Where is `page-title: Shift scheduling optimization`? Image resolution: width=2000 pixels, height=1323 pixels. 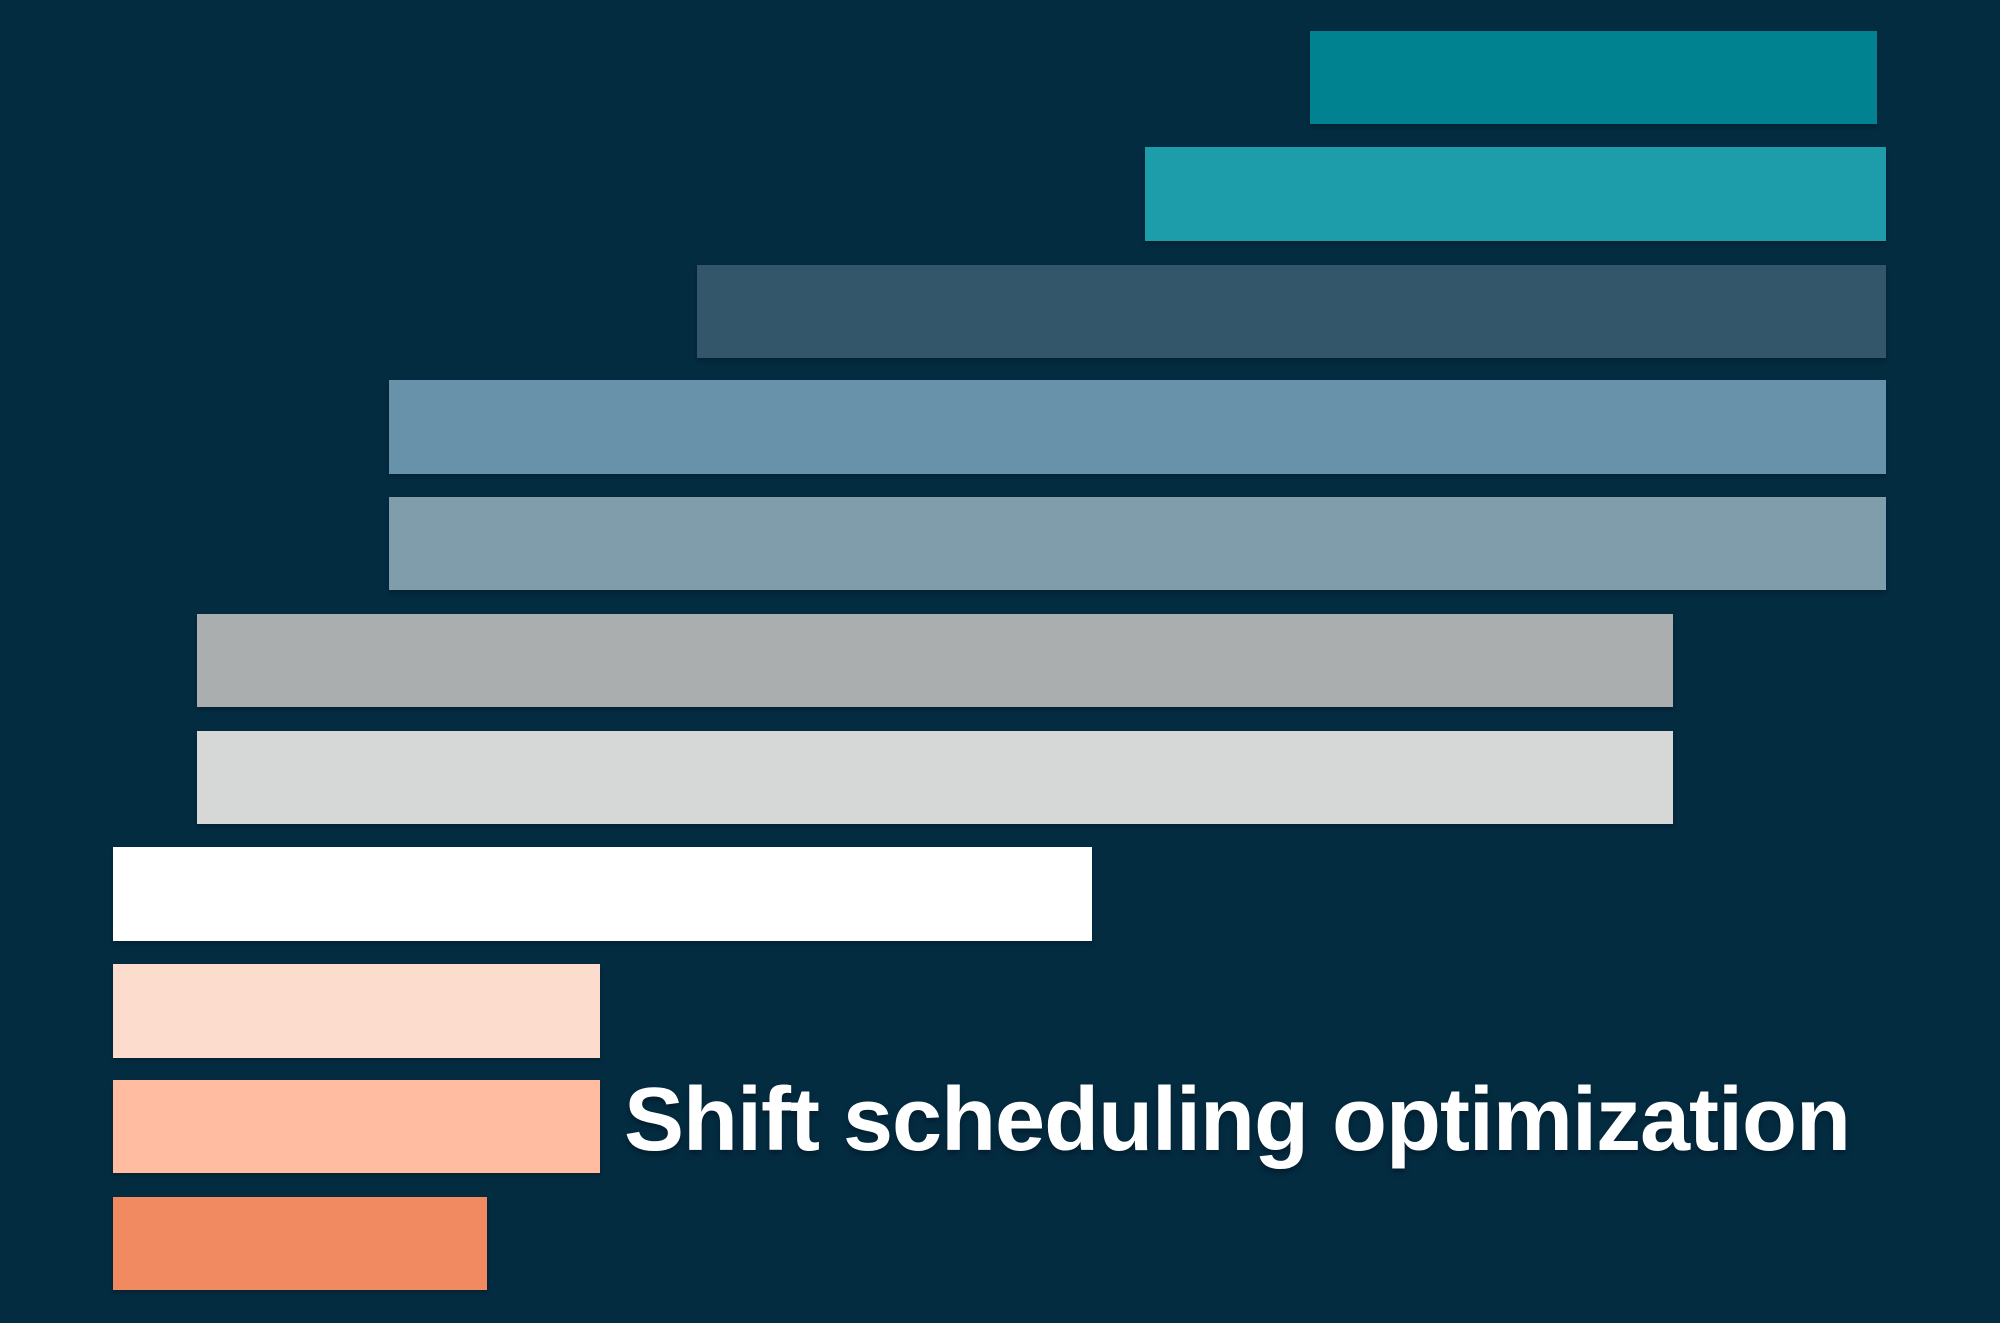 page-title: Shift scheduling optimization is located at coordinates (1237, 1120).